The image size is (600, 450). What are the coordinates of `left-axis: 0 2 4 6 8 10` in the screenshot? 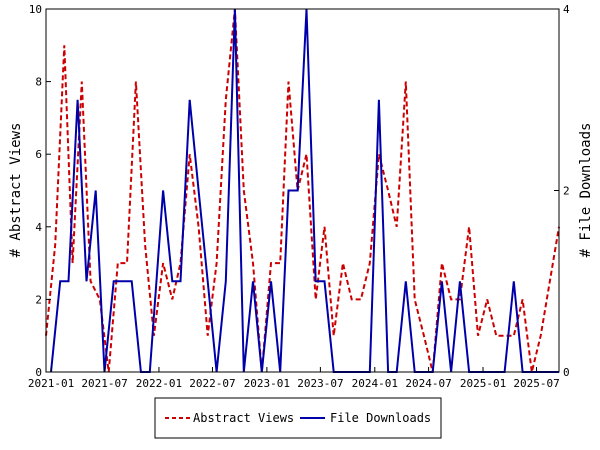 It's located at (40, 191).